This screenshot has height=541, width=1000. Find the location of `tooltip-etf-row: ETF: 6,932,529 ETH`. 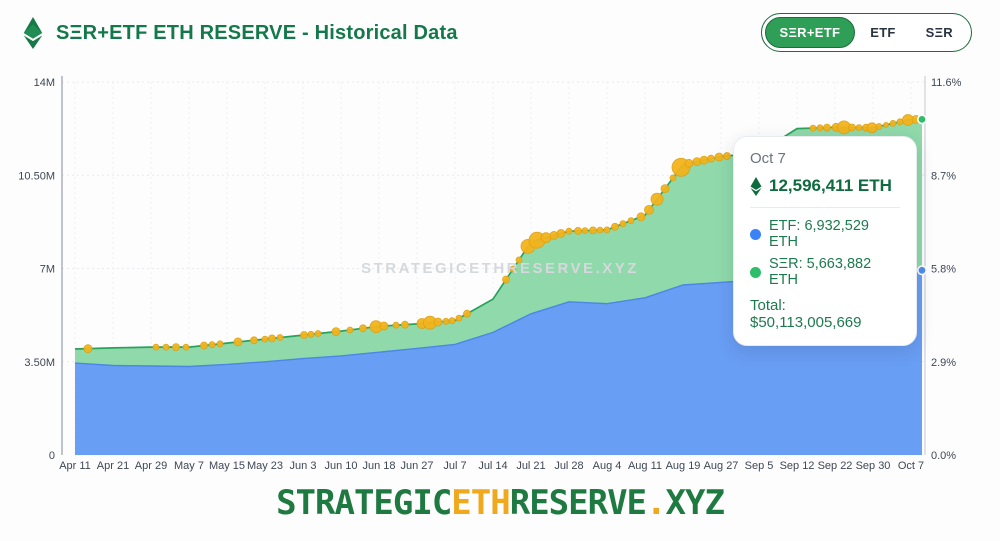

tooltip-etf-row: ETF: 6,932,529 ETH is located at coordinates (825, 234).